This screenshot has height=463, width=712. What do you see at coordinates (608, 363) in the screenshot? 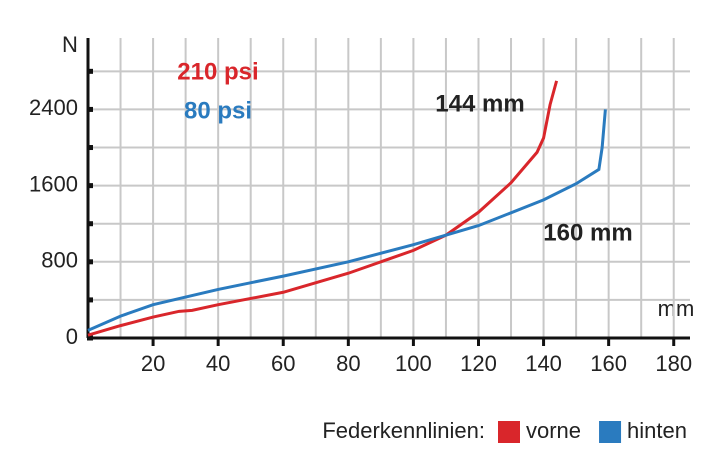
I see `x-tick-label: 160` at bounding box center [608, 363].